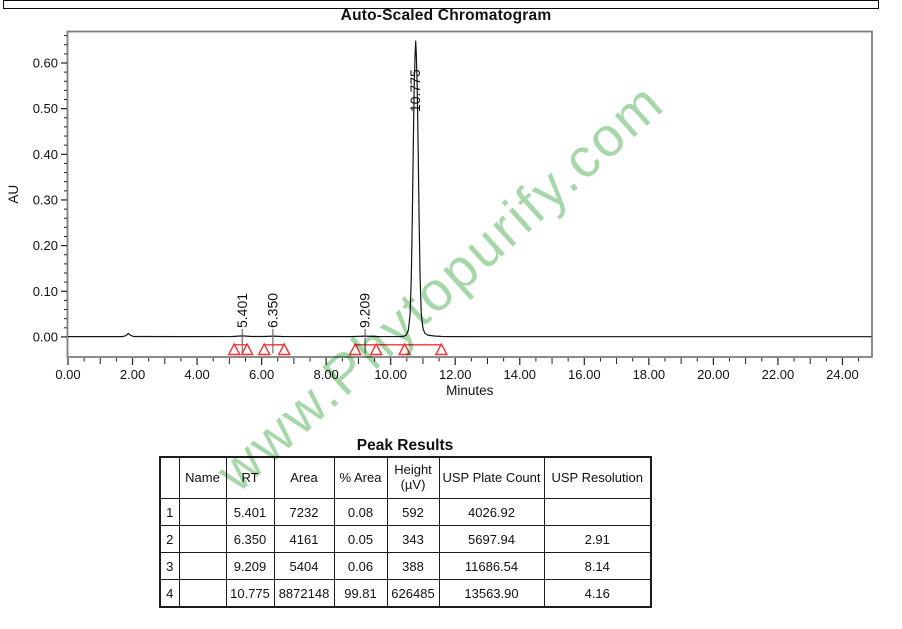 The width and height of the screenshot is (902, 629). I want to click on y-tick-label: 0.00, so click(45, 336).